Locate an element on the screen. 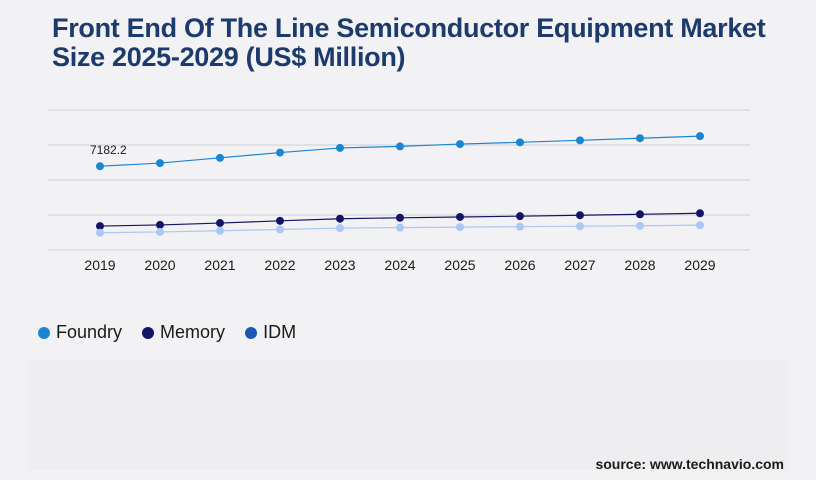 The height and width of the screenshot is (480, 816). memory-marker-icon is located at coordinates (148, 332).